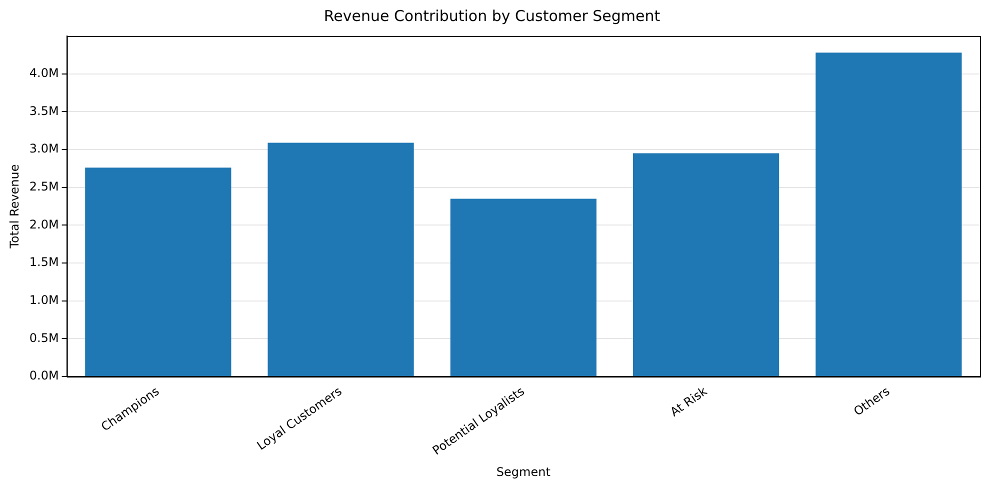  Describe the element at coordinates (44, 111) in the screenshot. I see `y-tick-label: 3.5M` at that location.